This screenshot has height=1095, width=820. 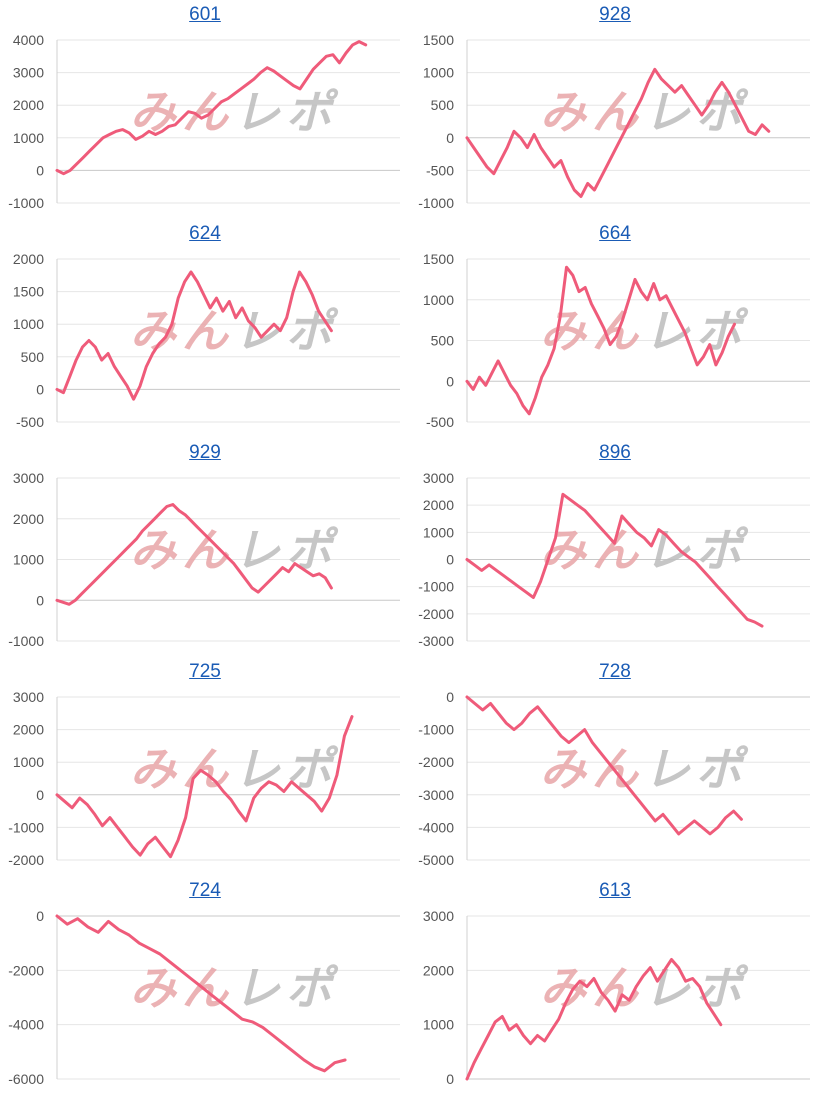 I want to click on chart-panel-613: 613 3000 2000 1000 0 みんレポ, so click(x=615, y=985).